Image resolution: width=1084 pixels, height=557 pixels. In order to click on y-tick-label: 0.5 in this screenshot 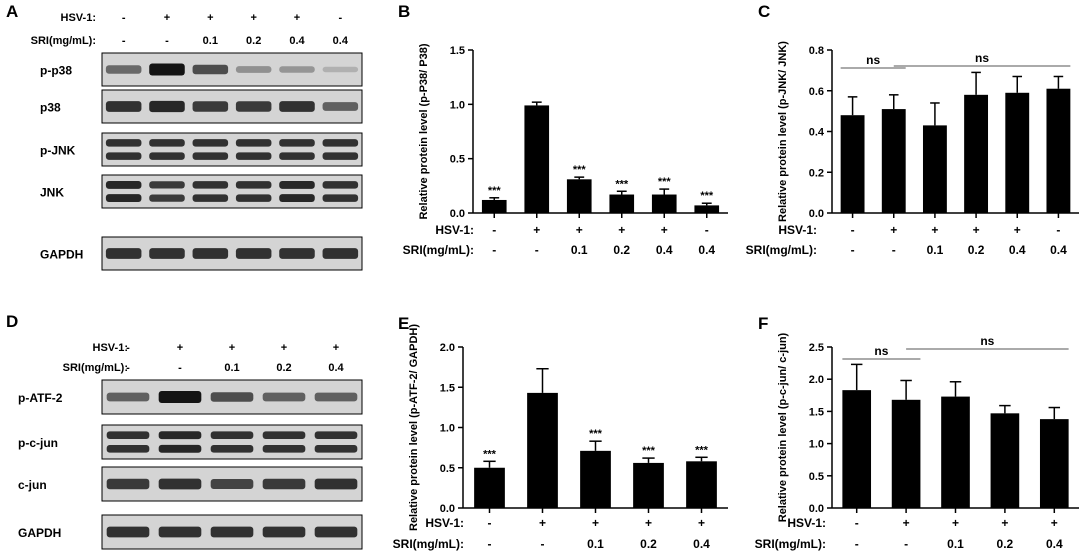, I will do `click(816, 477)`.